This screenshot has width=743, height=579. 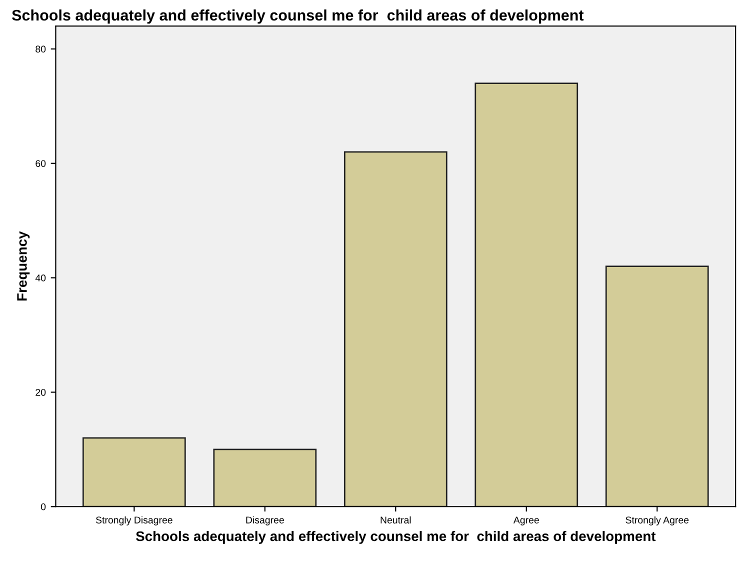 I want to click on y-tick-label: 20, so click(x=41, y=392).